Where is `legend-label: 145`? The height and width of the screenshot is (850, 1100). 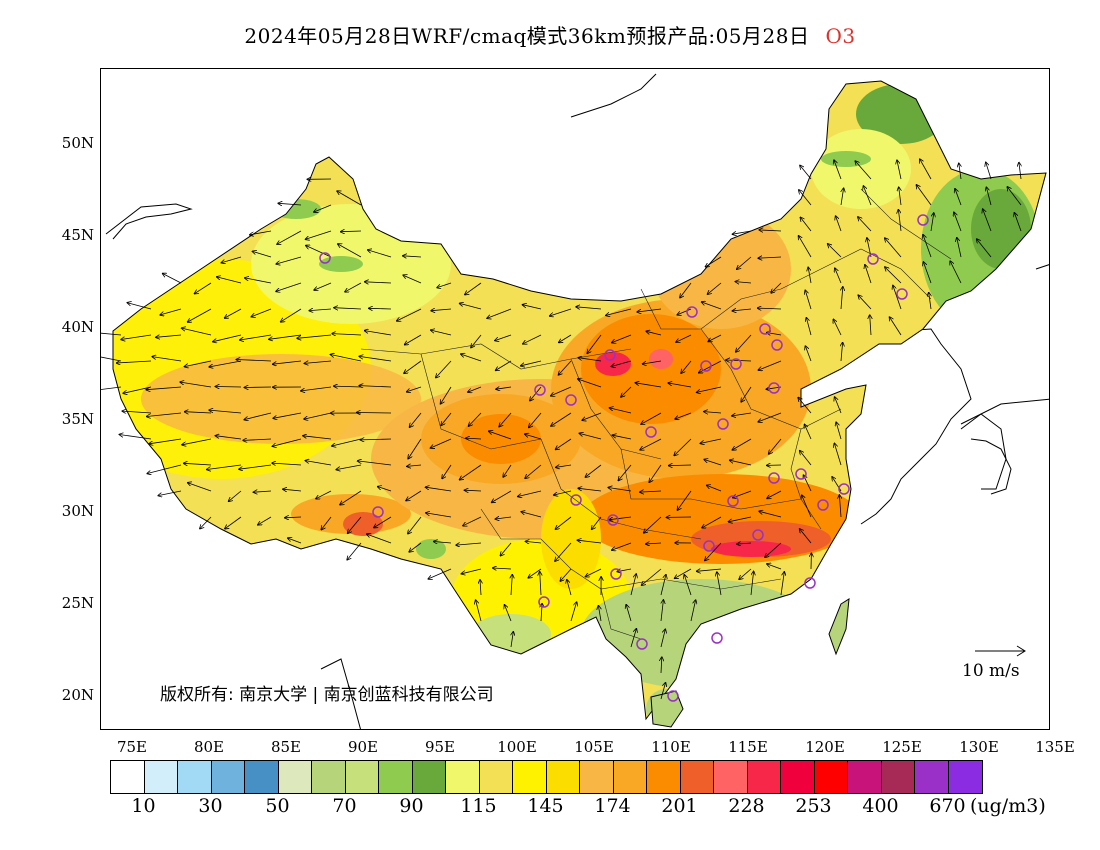
legend-label: 145 is located at coordinates (545, 806).